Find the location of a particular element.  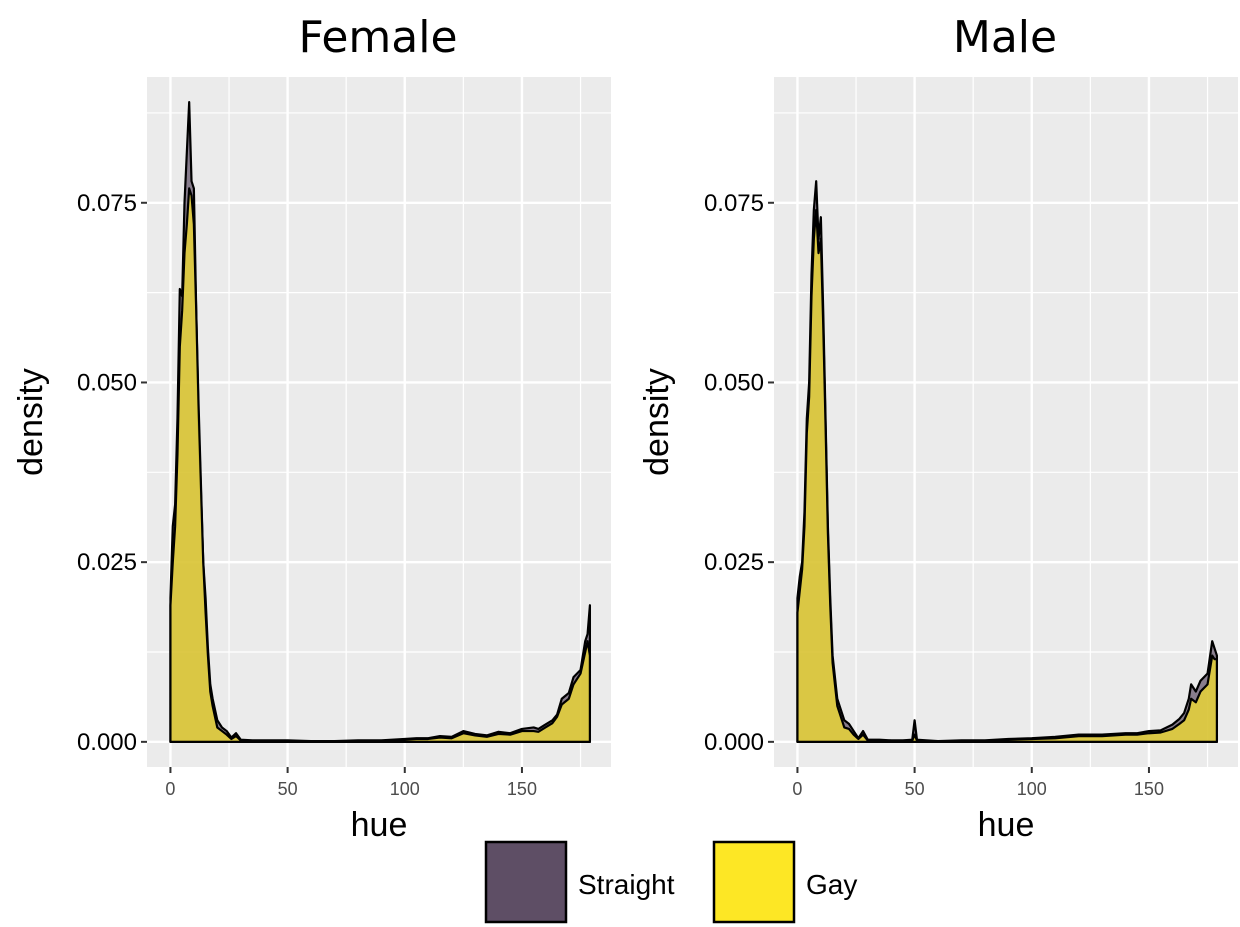

legend-key-gay is located at coordinates (754, 882).